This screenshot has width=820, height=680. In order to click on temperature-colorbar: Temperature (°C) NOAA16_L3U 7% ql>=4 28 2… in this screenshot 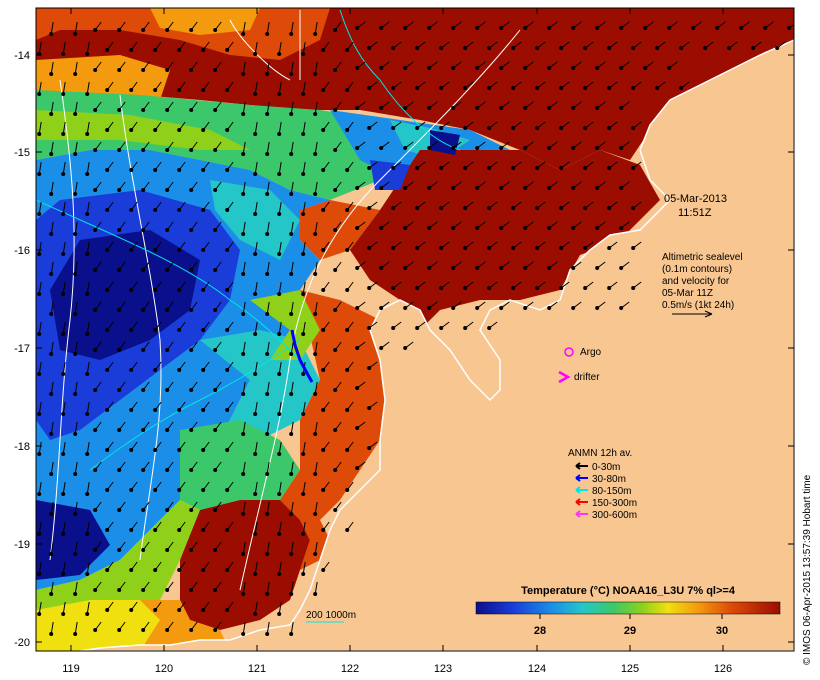, I will do `click(628, 611)`.